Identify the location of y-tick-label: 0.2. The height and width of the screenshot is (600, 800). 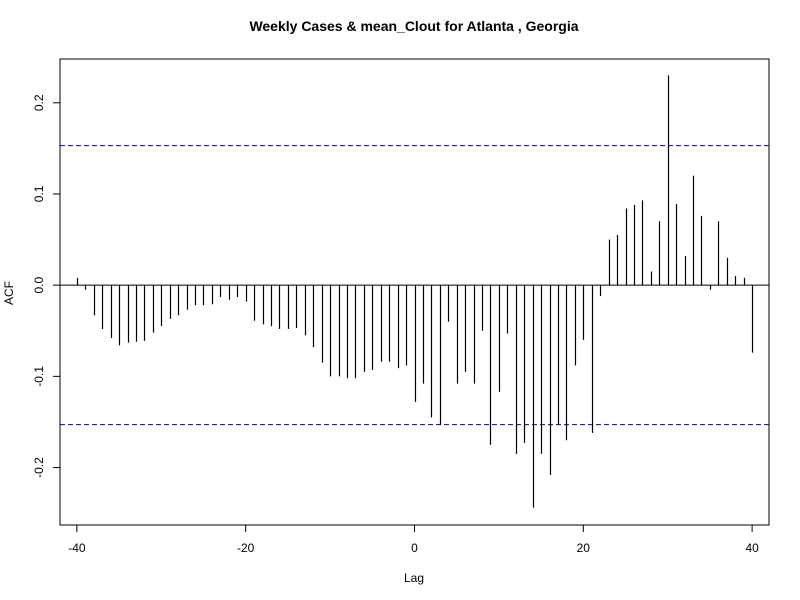
(39, 102).